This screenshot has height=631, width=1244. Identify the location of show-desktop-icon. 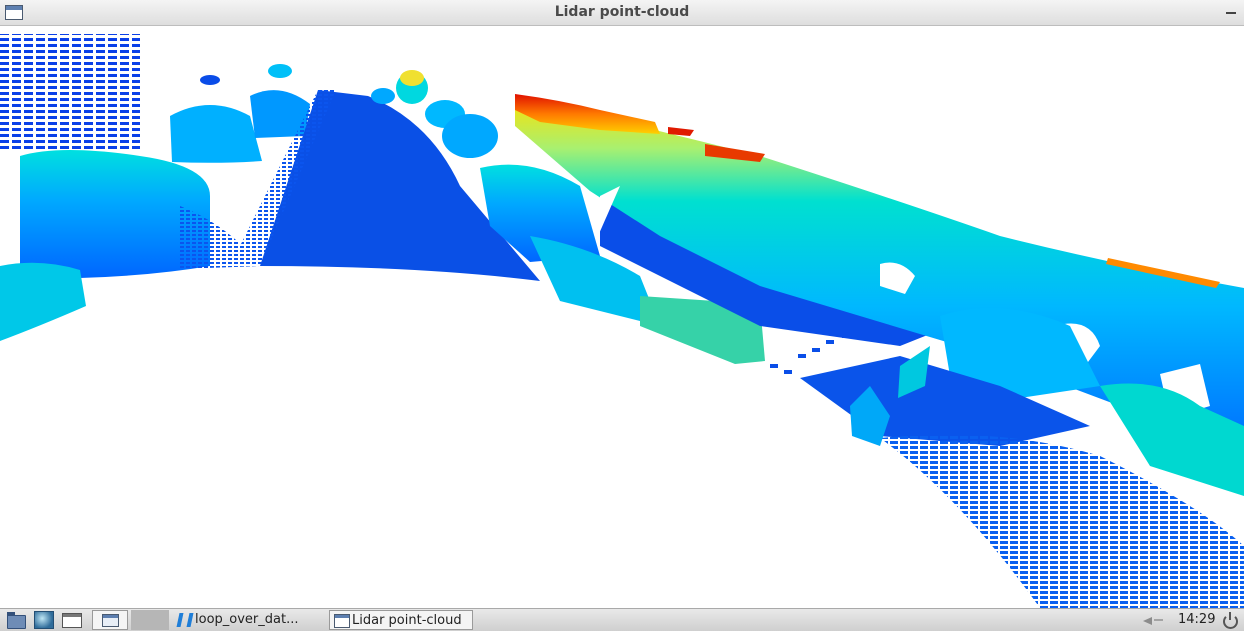
(110, 620).